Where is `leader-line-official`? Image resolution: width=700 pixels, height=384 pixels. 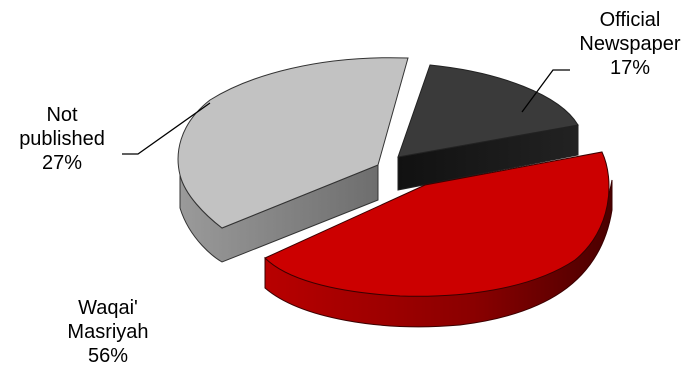 leader-line-official is located at coordinates (545, 91).